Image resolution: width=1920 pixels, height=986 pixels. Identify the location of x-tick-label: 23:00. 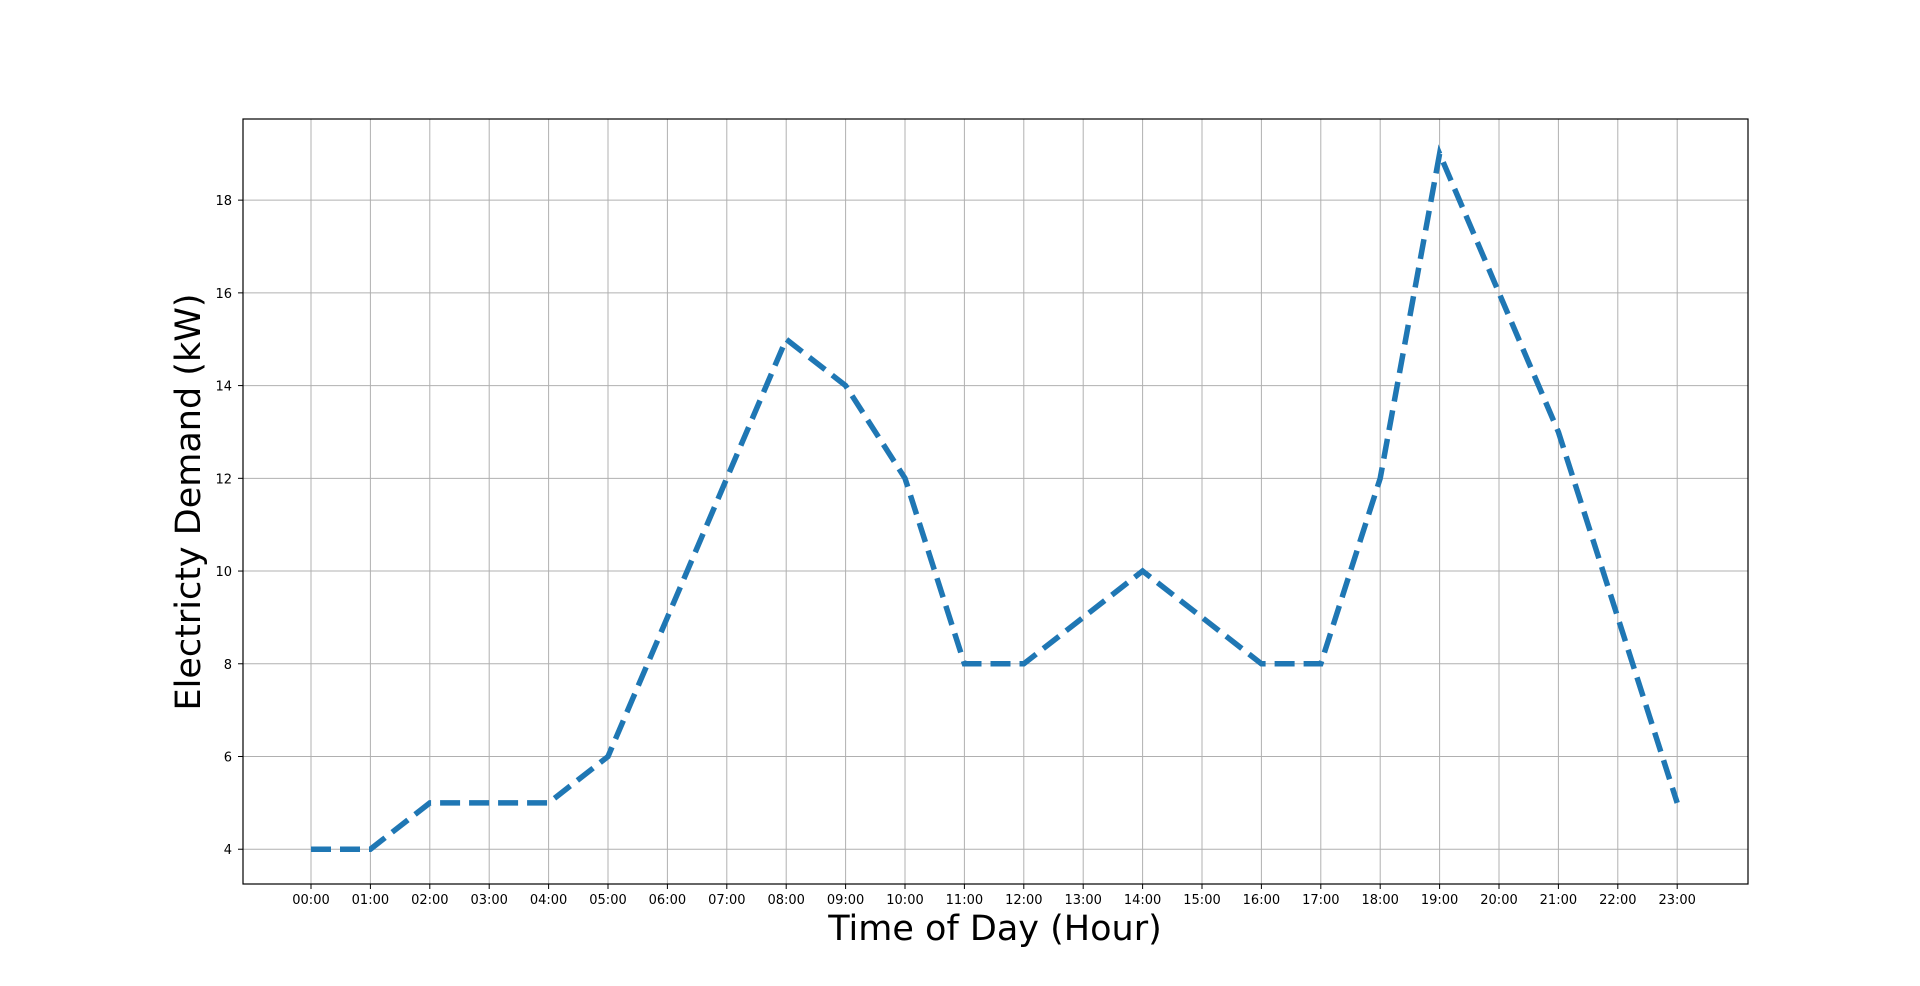
(1676, 900).